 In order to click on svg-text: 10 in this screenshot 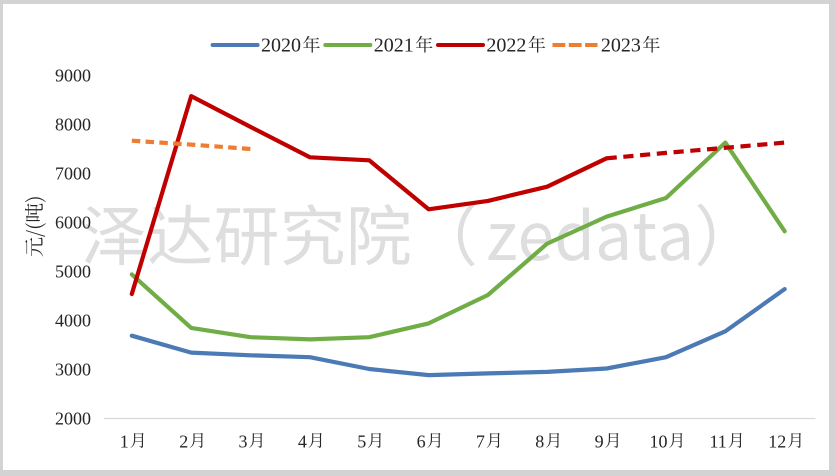, I will do `click(659, 442)`.